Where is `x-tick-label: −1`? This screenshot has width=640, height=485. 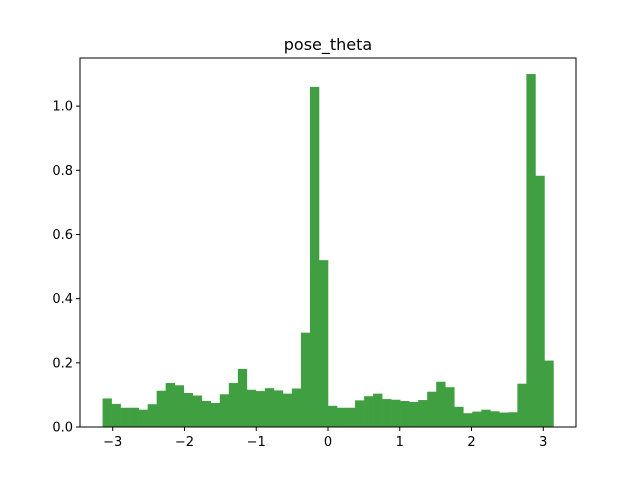
x-tick-label: −1 is located at coordinates (256, 442).